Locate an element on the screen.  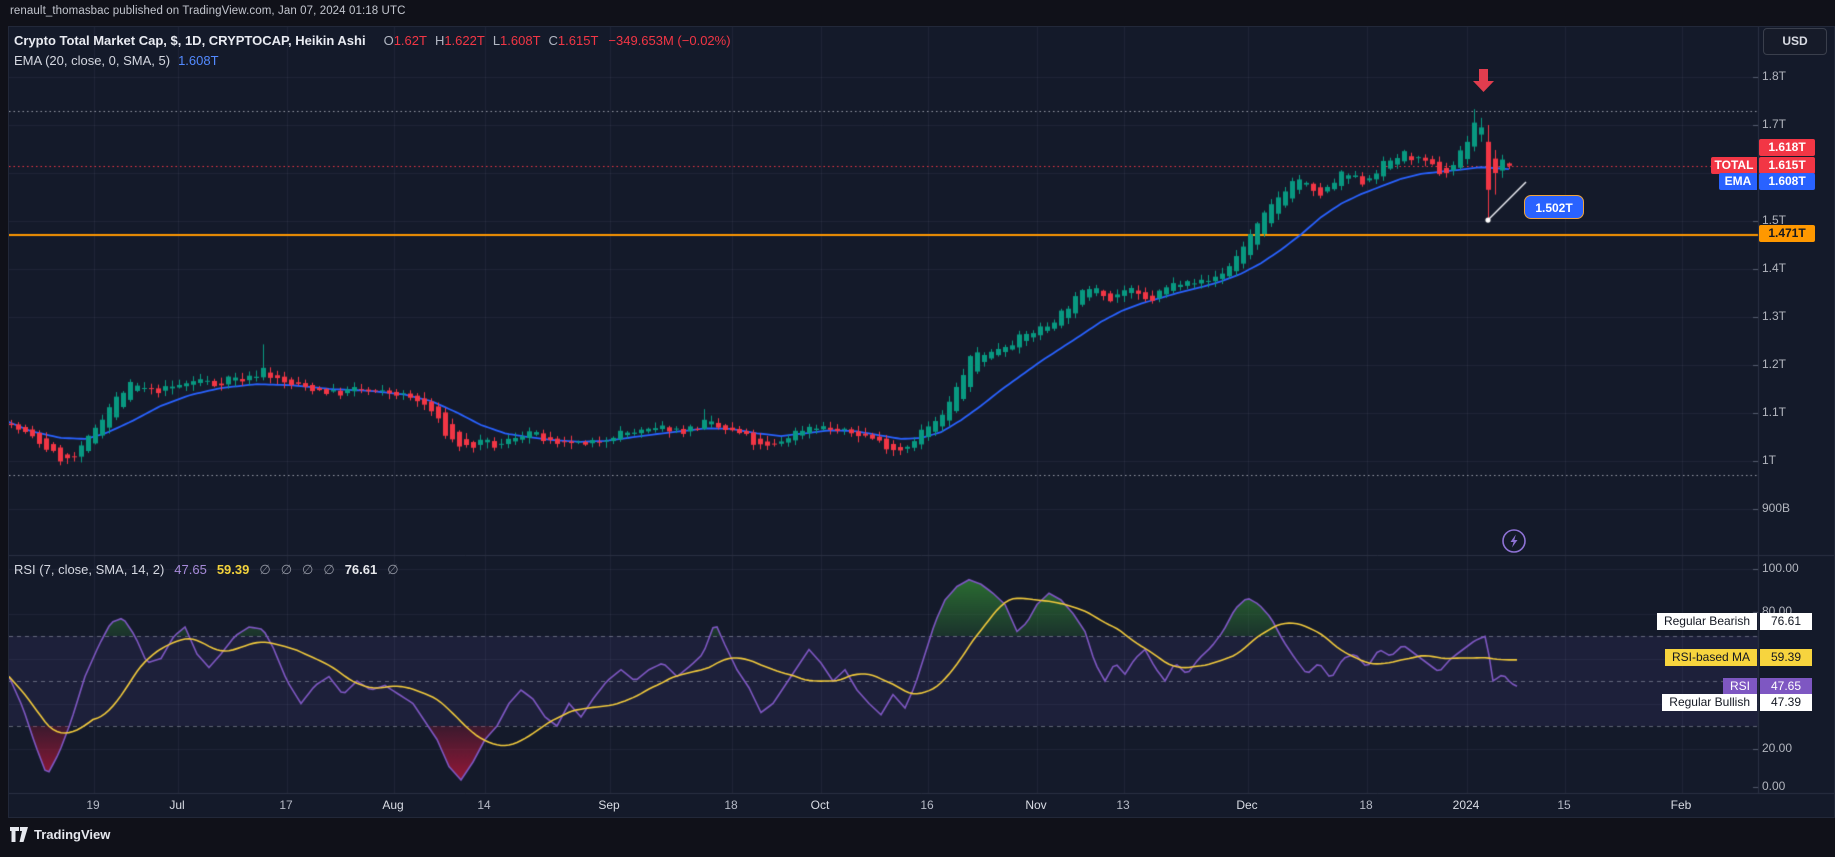
level-price-badge: 1.471T is located at coordinates (1787, 233).